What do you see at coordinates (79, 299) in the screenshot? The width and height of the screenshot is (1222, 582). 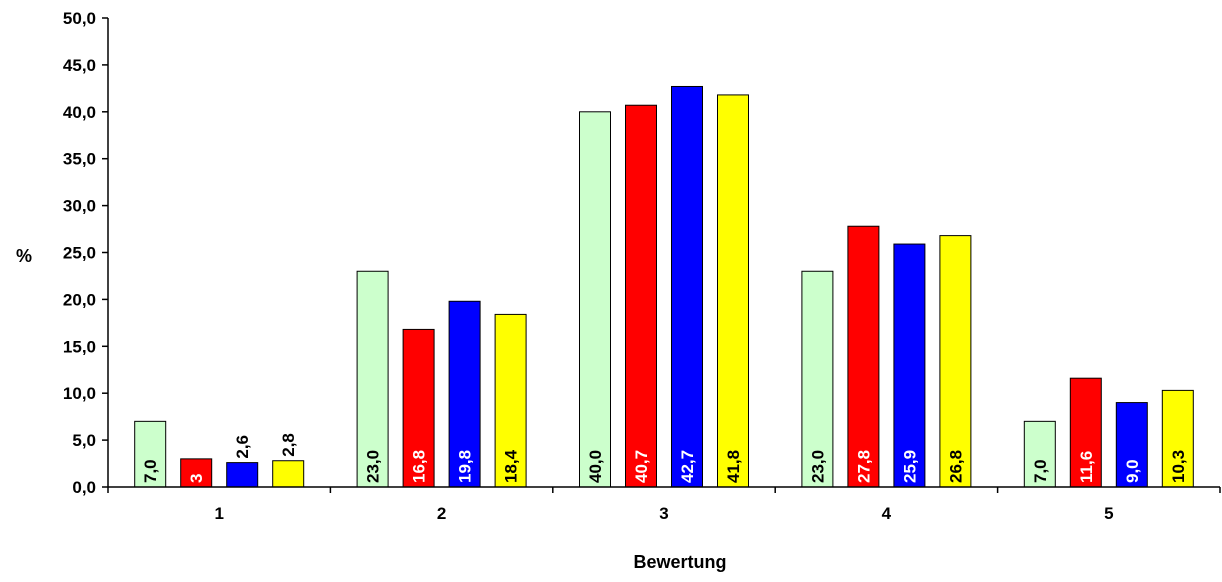 I see `y-tick-label: 20,0` at bounding box center [79, 299].